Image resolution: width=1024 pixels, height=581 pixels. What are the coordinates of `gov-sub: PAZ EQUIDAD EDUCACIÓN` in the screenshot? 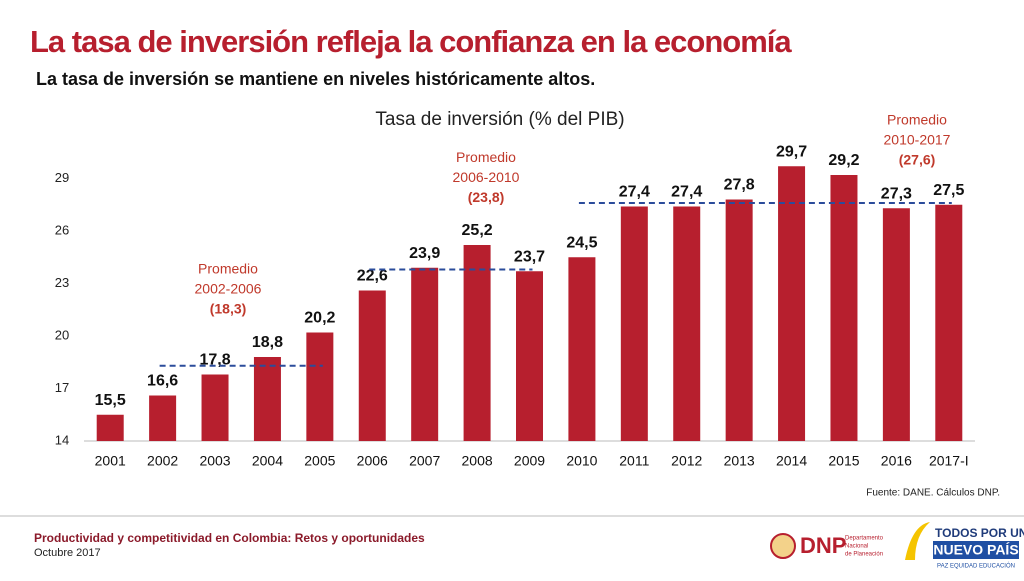 It's located at (976, 566).